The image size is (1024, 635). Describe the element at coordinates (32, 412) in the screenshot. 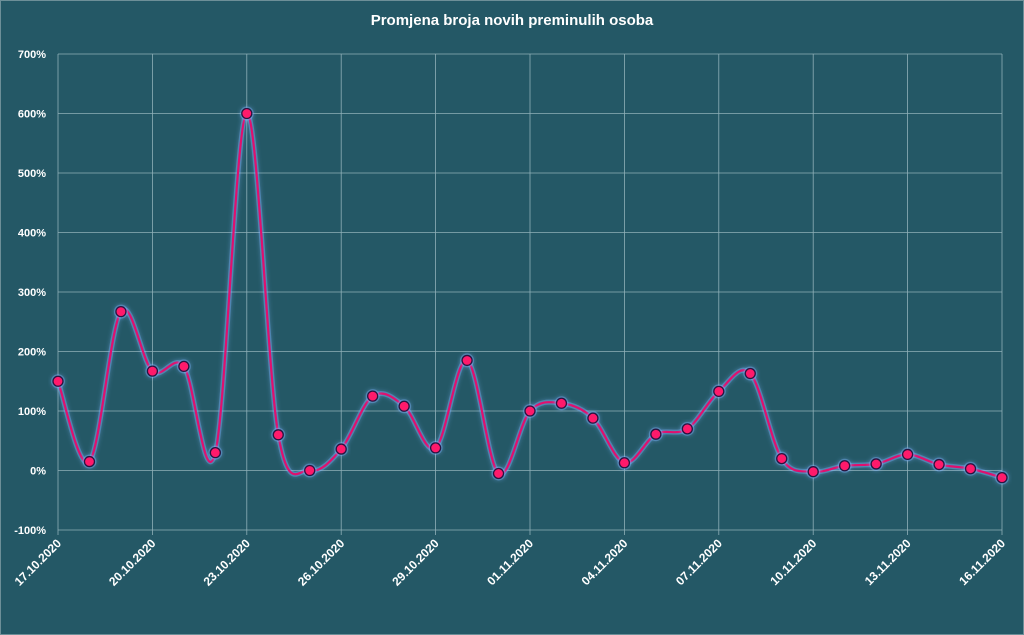

I see `y-tick-label: 100%` at that location.